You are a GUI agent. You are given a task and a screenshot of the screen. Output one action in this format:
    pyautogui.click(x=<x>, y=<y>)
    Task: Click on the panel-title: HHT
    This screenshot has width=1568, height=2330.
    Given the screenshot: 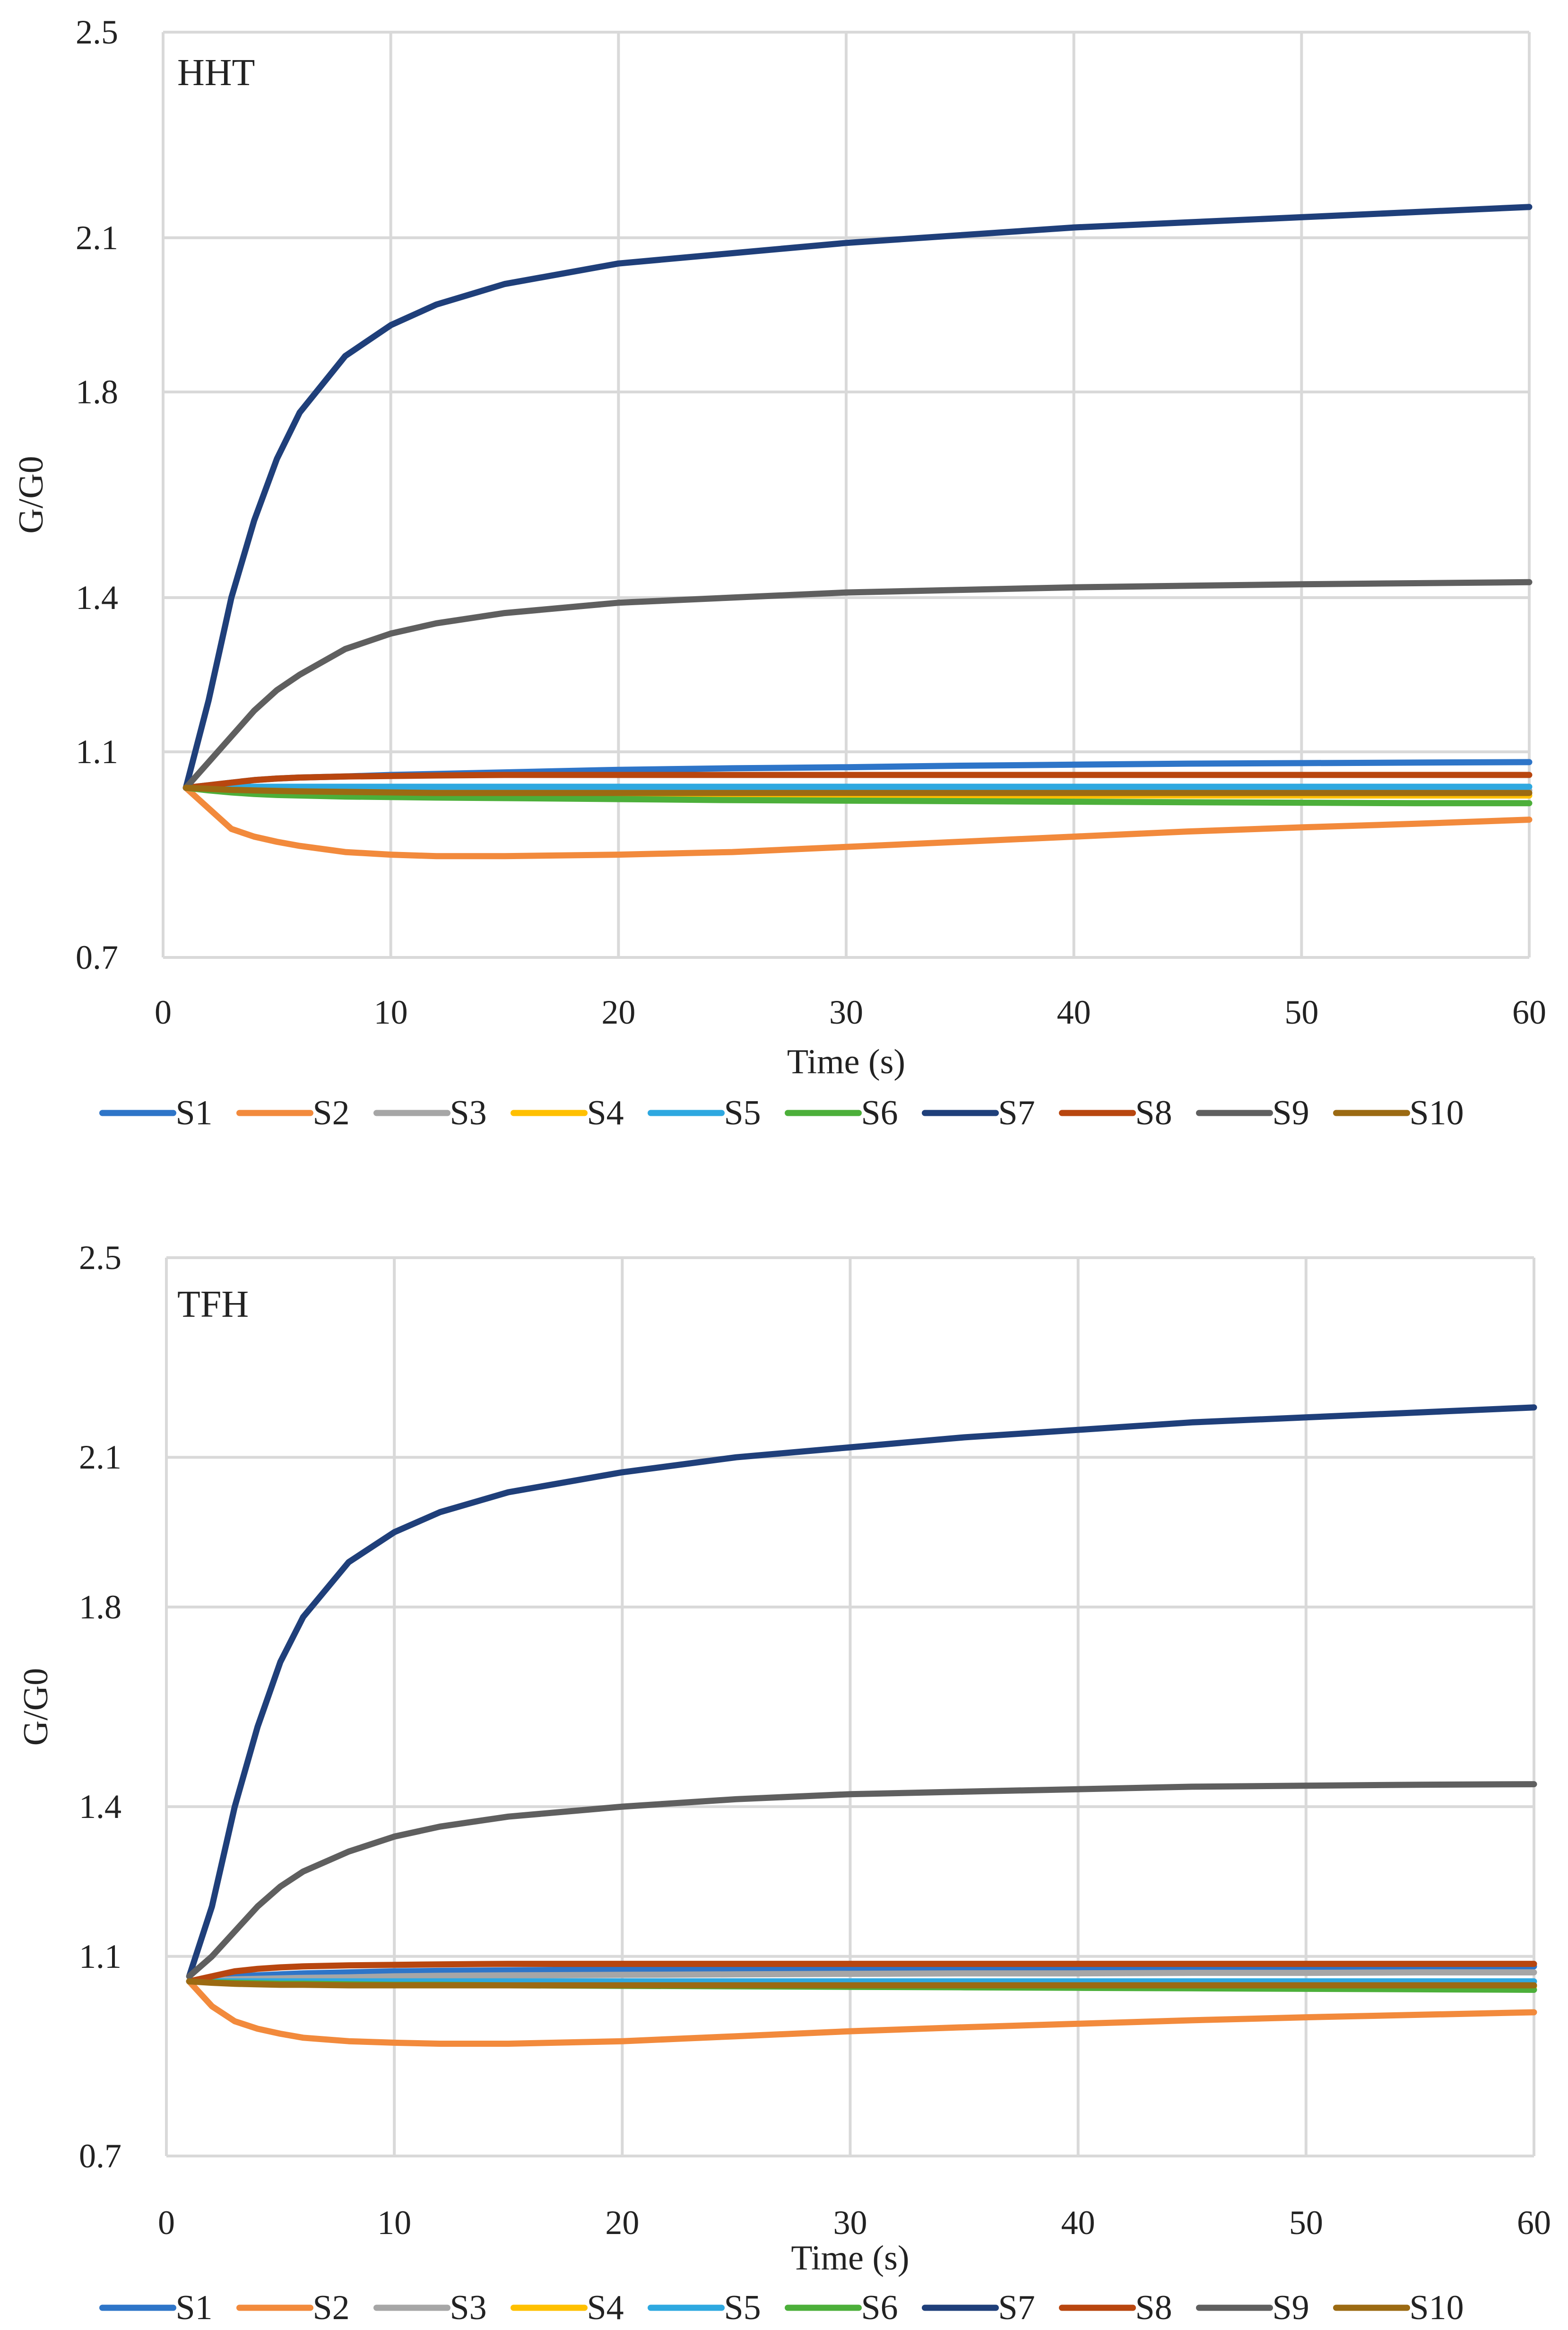 What is the action you would take?
    pyautogui.click(x=216, y=73)
    